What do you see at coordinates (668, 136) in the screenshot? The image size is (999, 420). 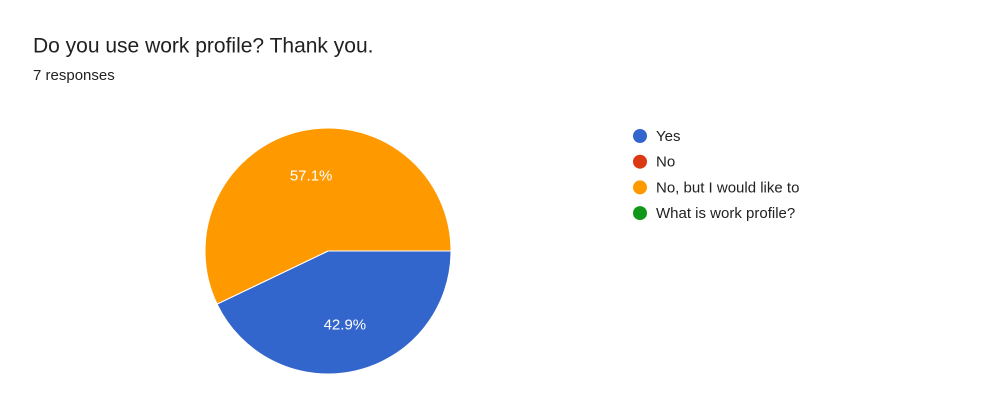 I see `legend-label: Yes` at bounding box center [668, 136].